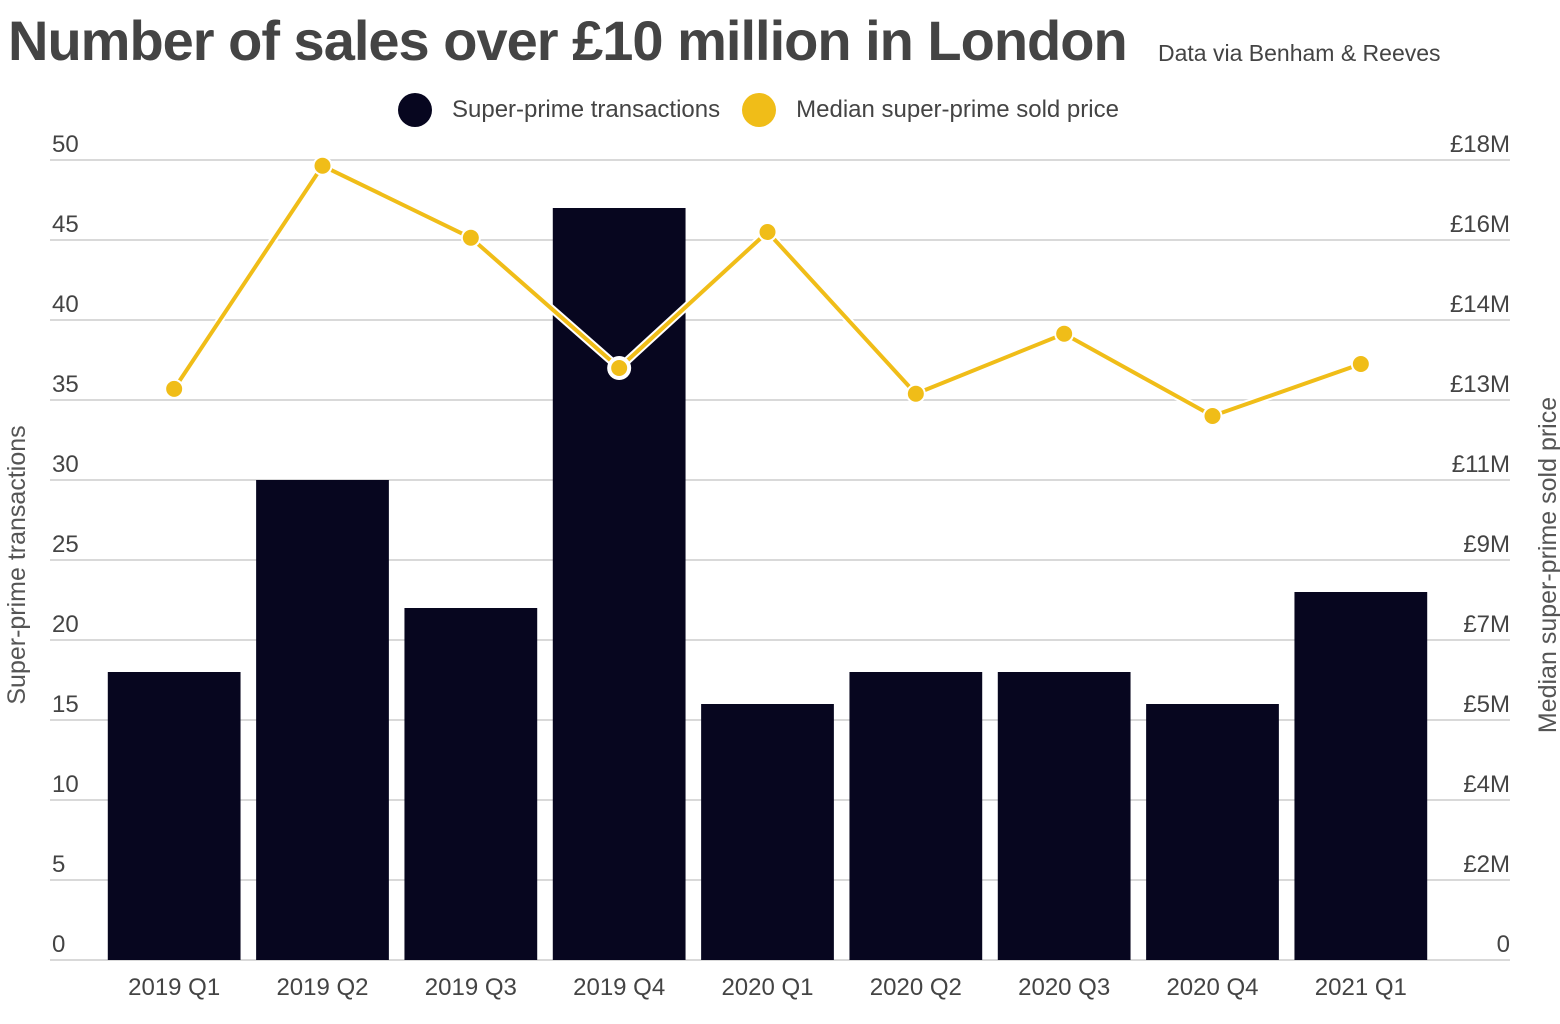  Describe the element at coordinates (1503, 944) in the screenshot. I see `right-tick-label: 0` at that location.